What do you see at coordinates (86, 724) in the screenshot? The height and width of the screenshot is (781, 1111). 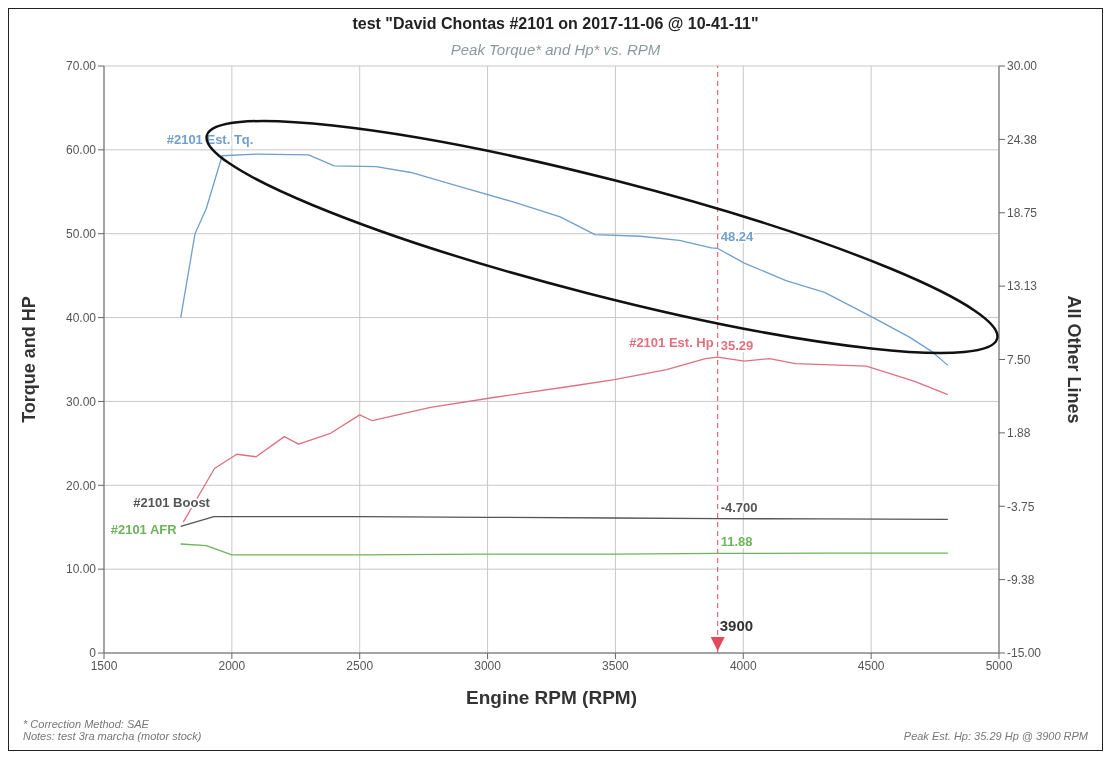 I see `text: * Correction Method: SAE` at bounding box center [86, 724].